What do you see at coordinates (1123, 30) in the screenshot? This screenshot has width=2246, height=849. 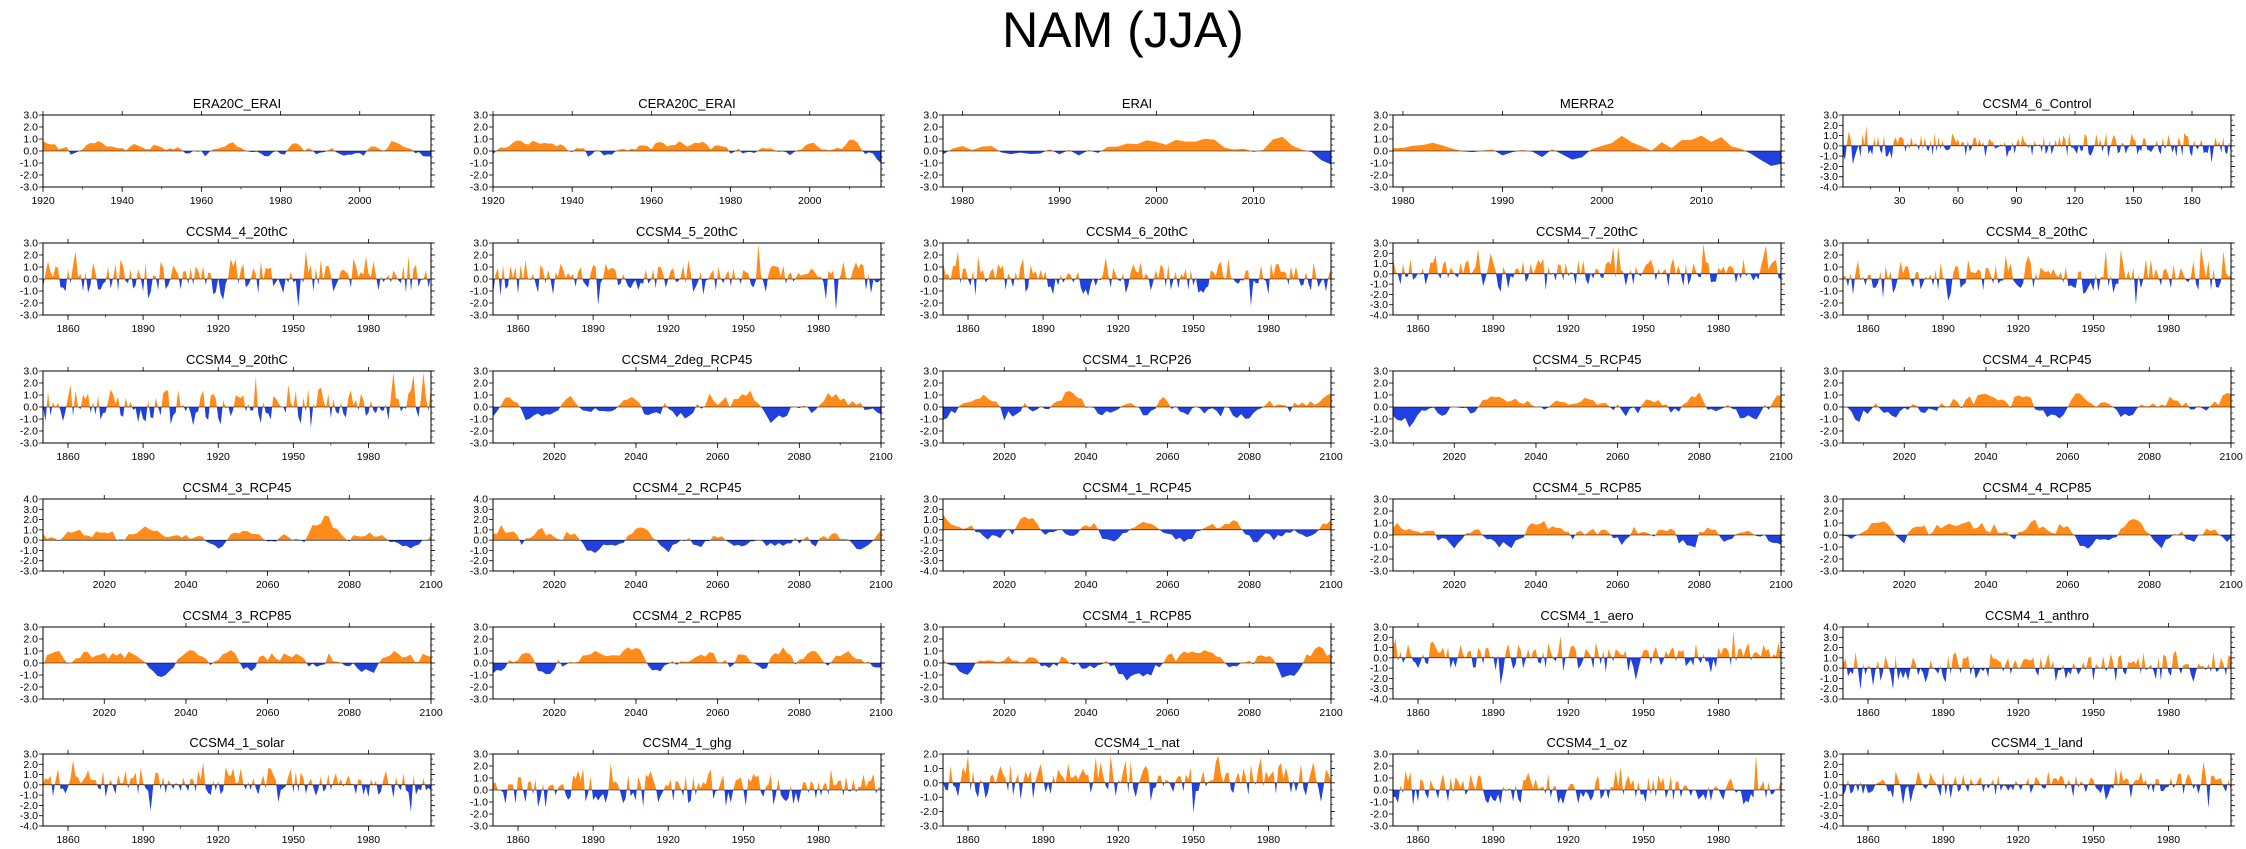 I see `page-title: NAM (JJA)` at bounding box center [1123, 30].